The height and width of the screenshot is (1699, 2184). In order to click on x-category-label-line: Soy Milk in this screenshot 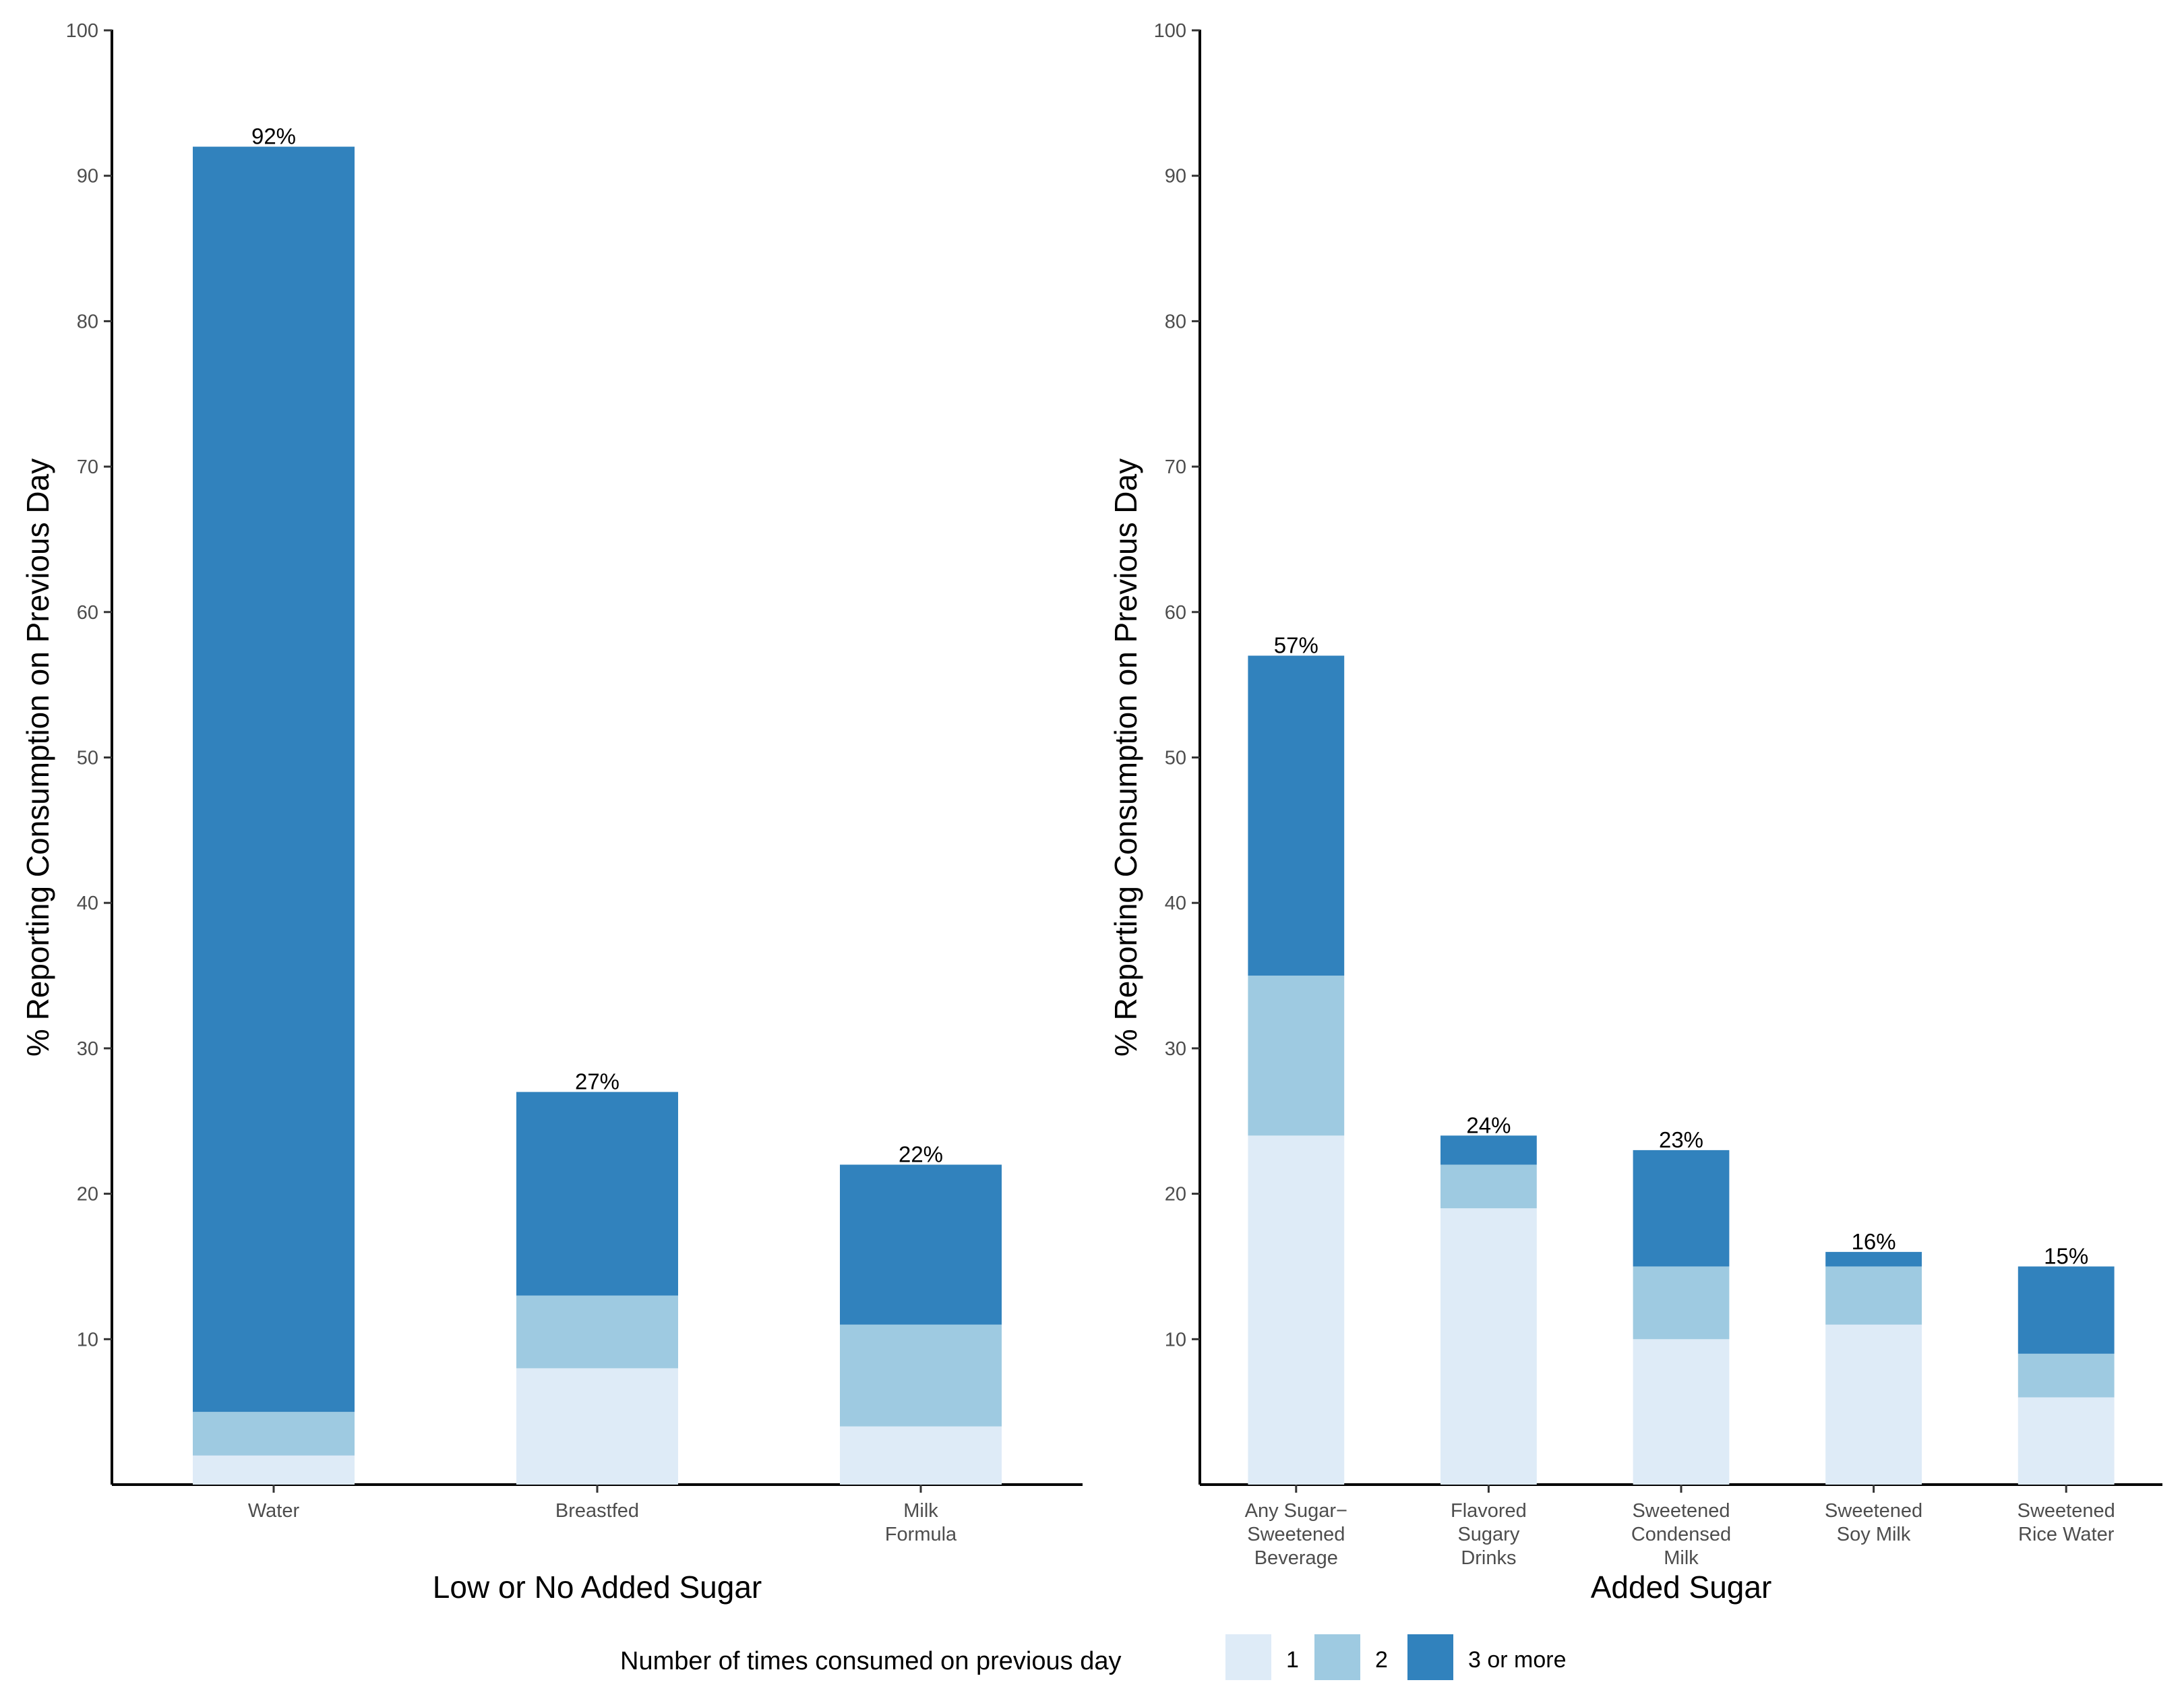, I will do `click(1874, 1535)`.